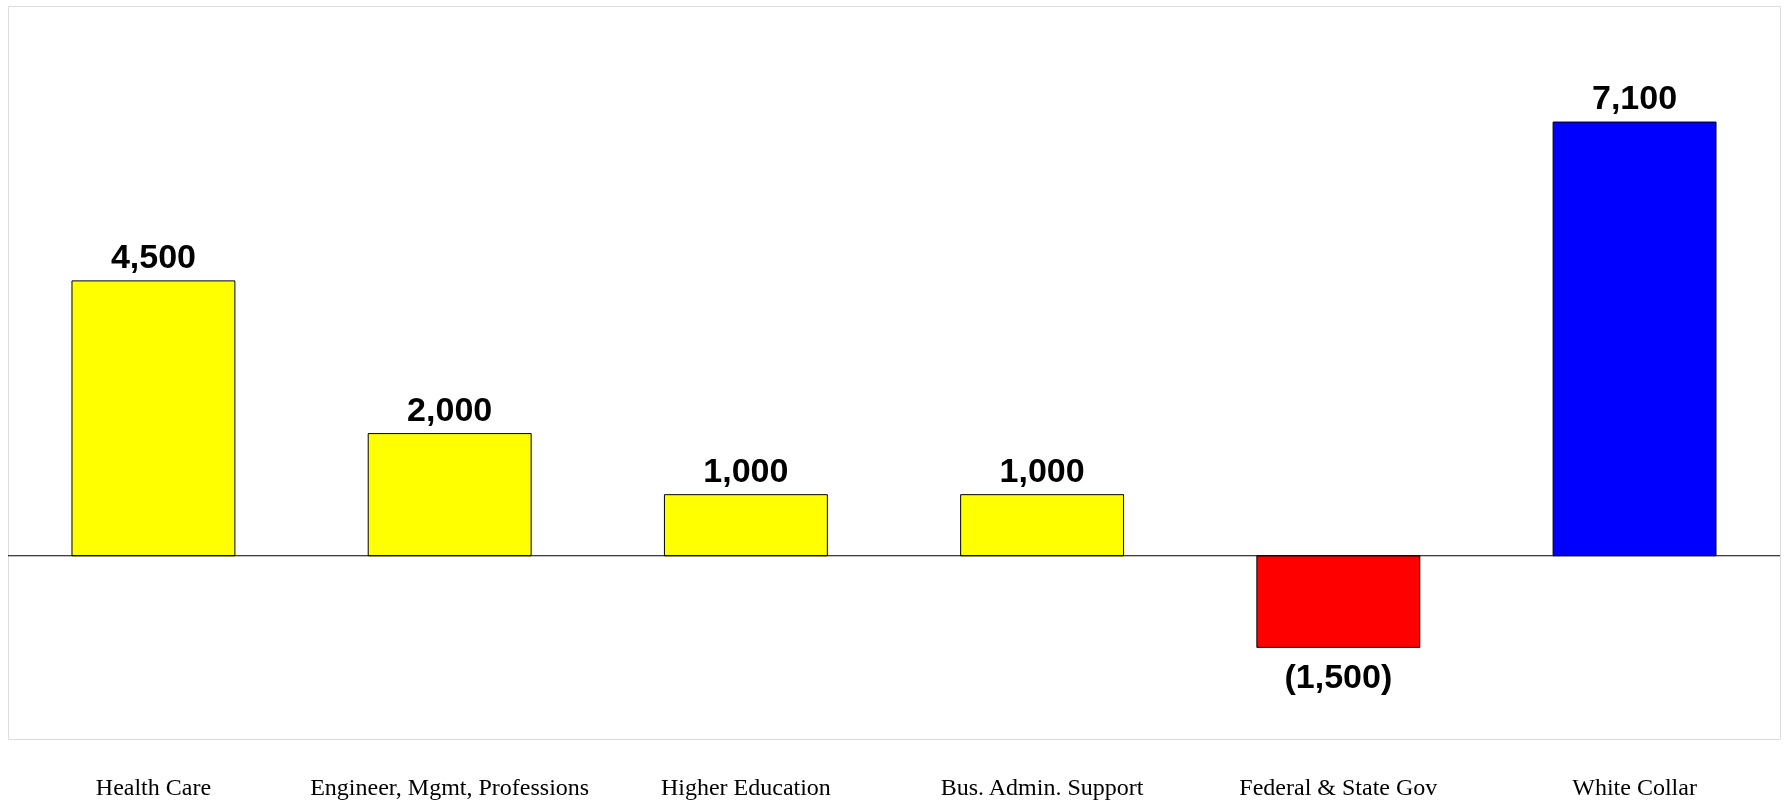  I want to click on x-tick-label: Engineer, Mgmt, Professions, so click(450, 786).